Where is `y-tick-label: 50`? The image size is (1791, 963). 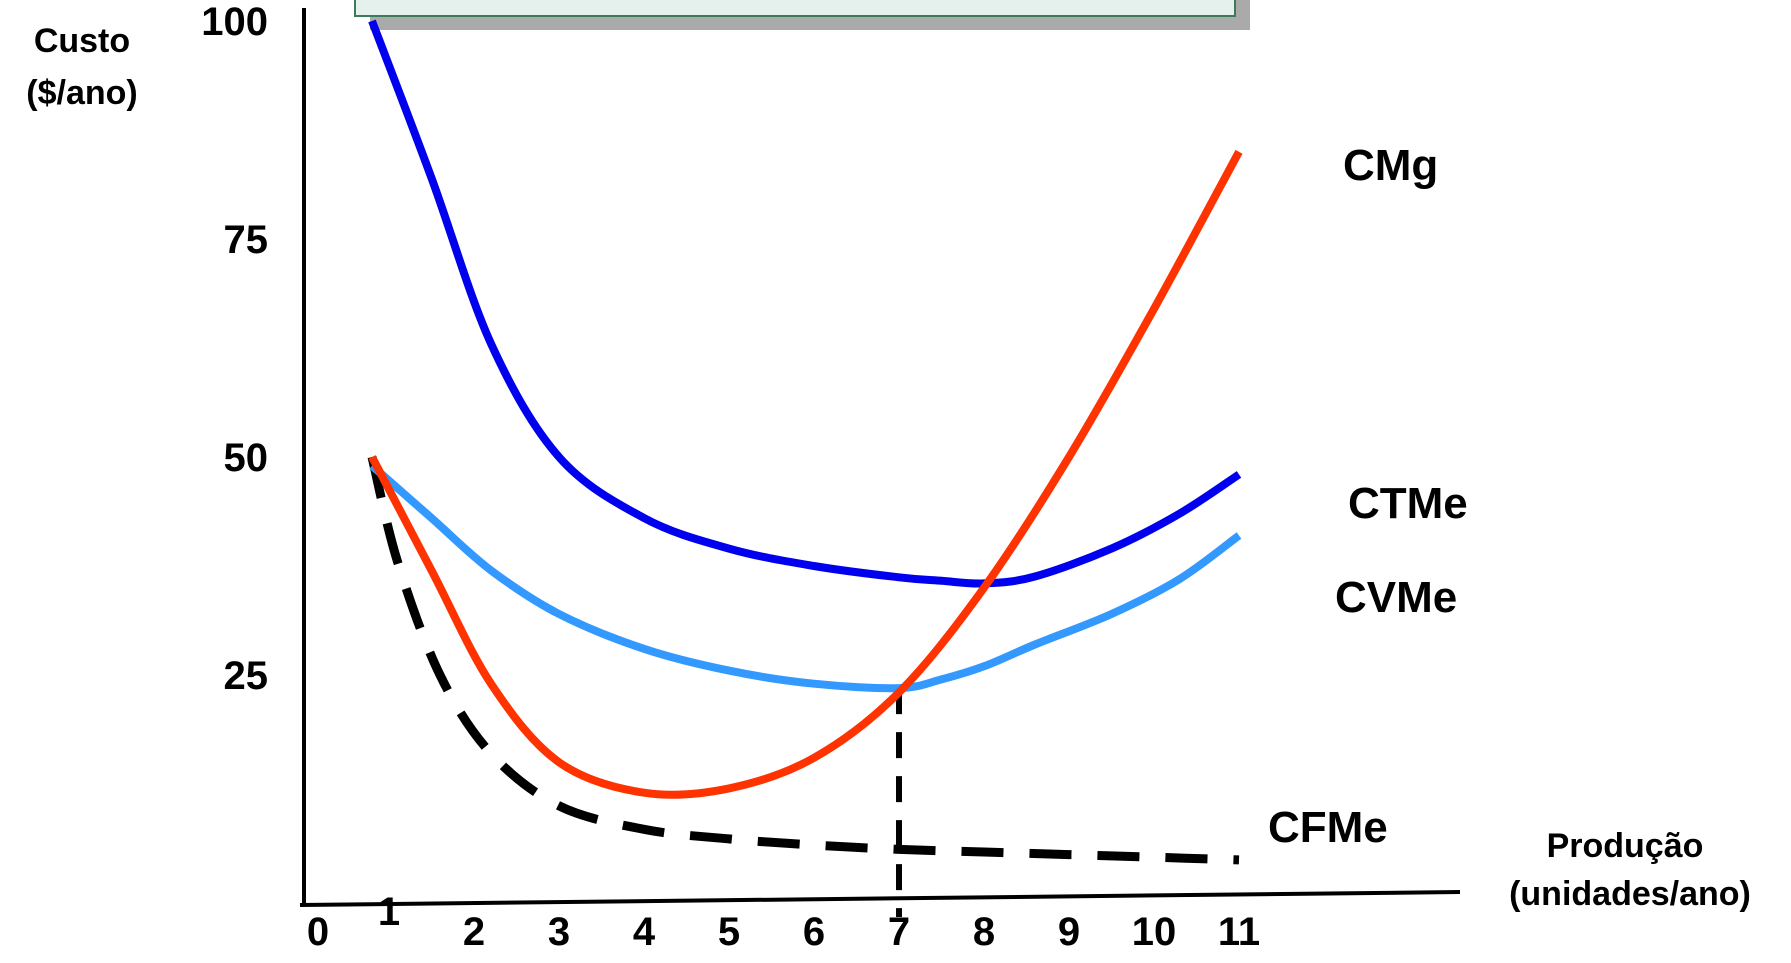
y-tick-label: 50 is located at coordinates (246, 458).